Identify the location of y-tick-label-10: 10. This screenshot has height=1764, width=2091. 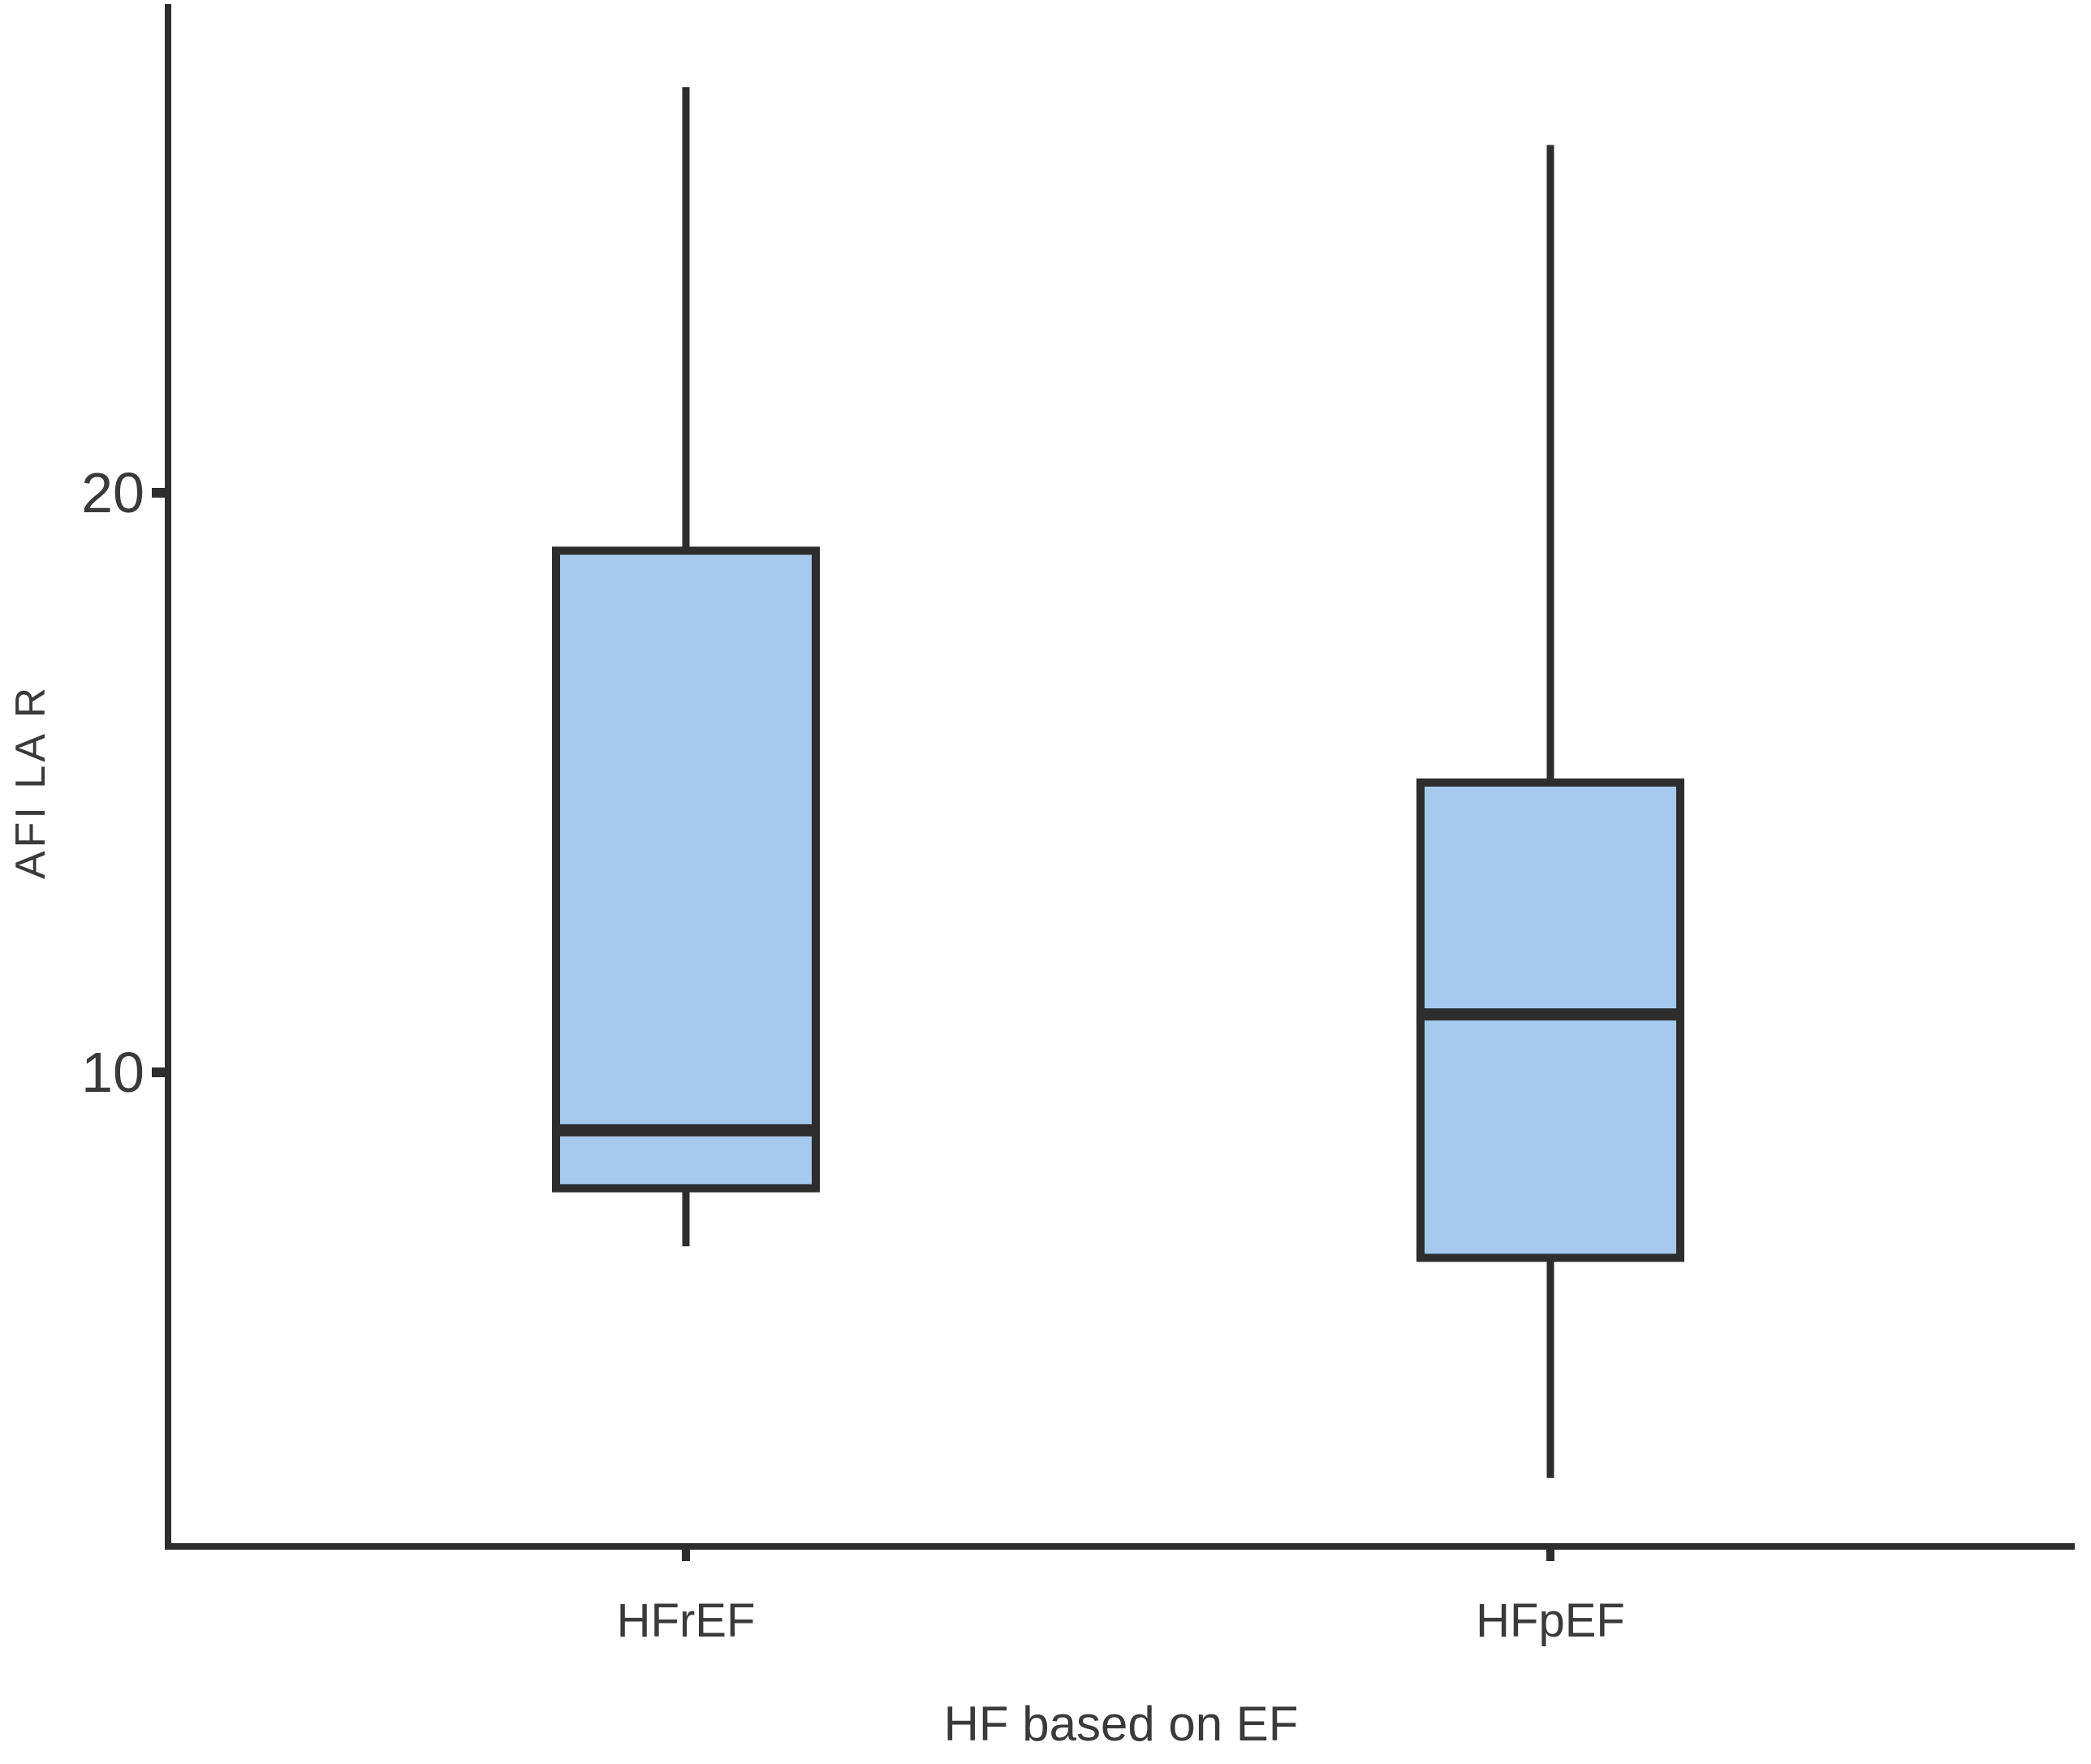
(112, 1072).